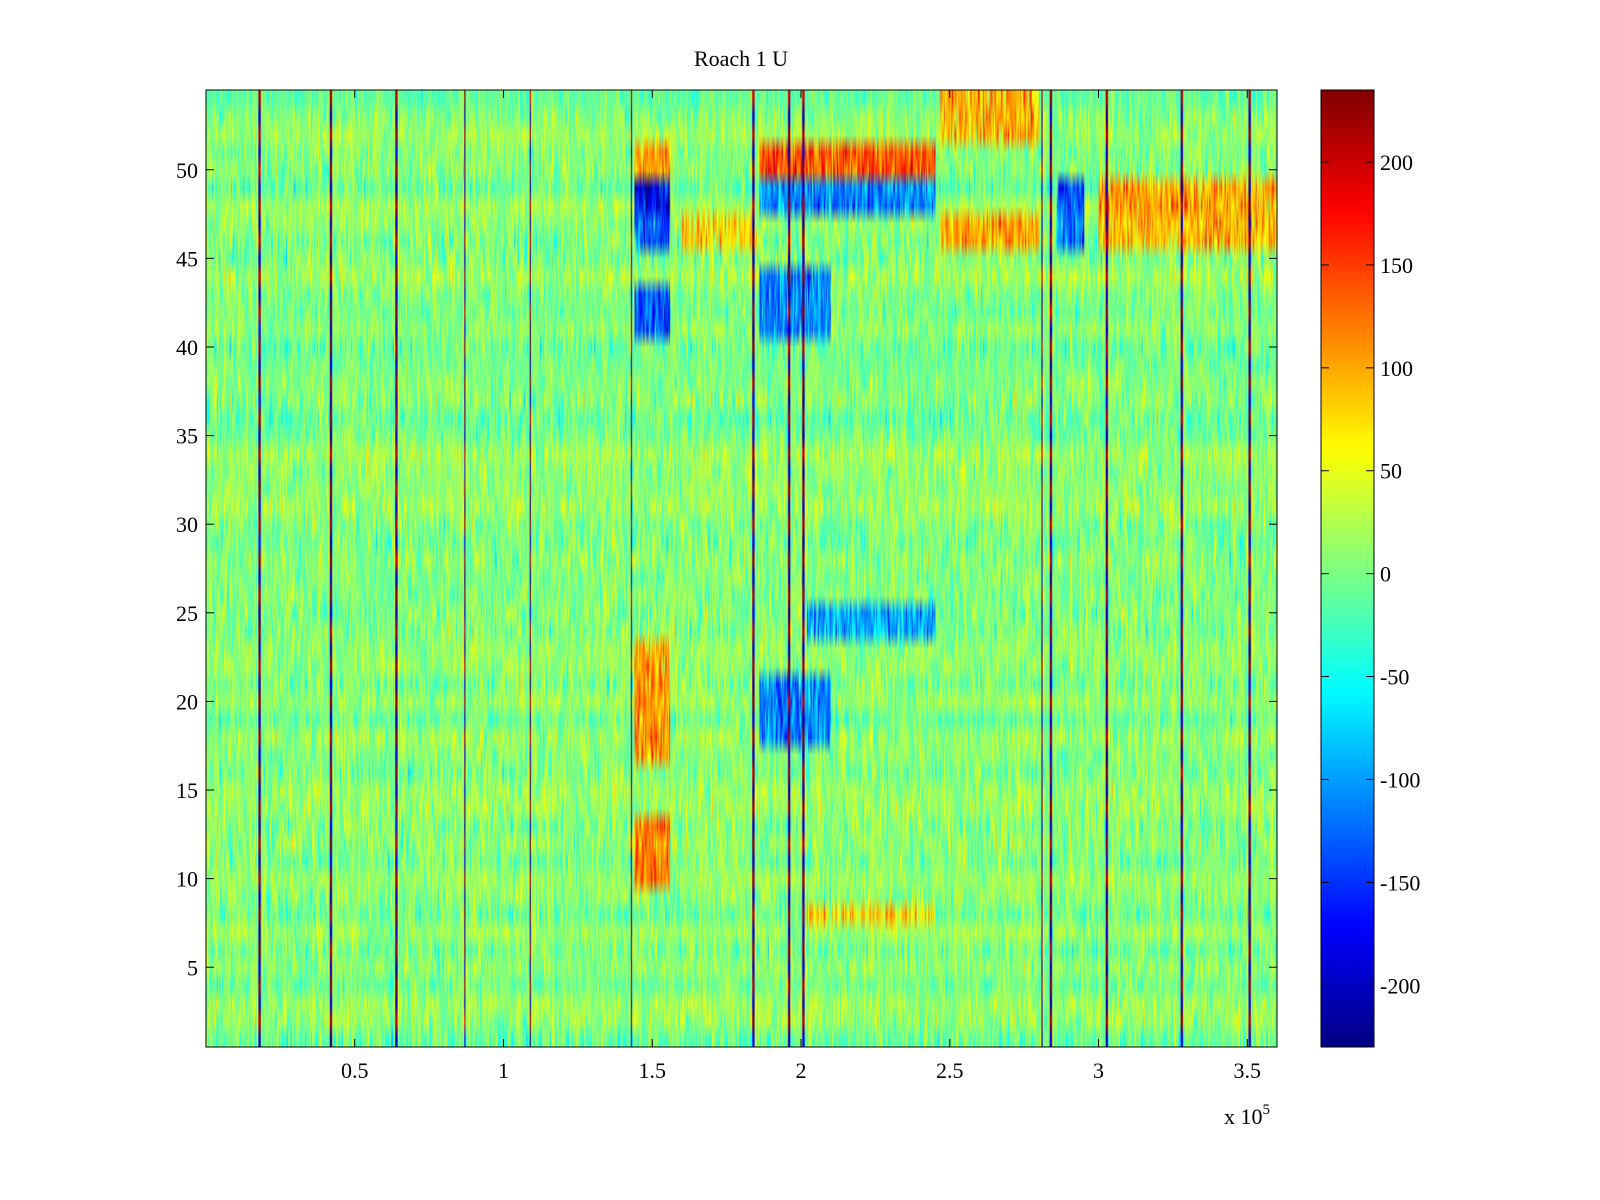 This screenshot has height=1200, width=1600. I want to click on colorbar-tick-label: 50, so click(1391, 471).